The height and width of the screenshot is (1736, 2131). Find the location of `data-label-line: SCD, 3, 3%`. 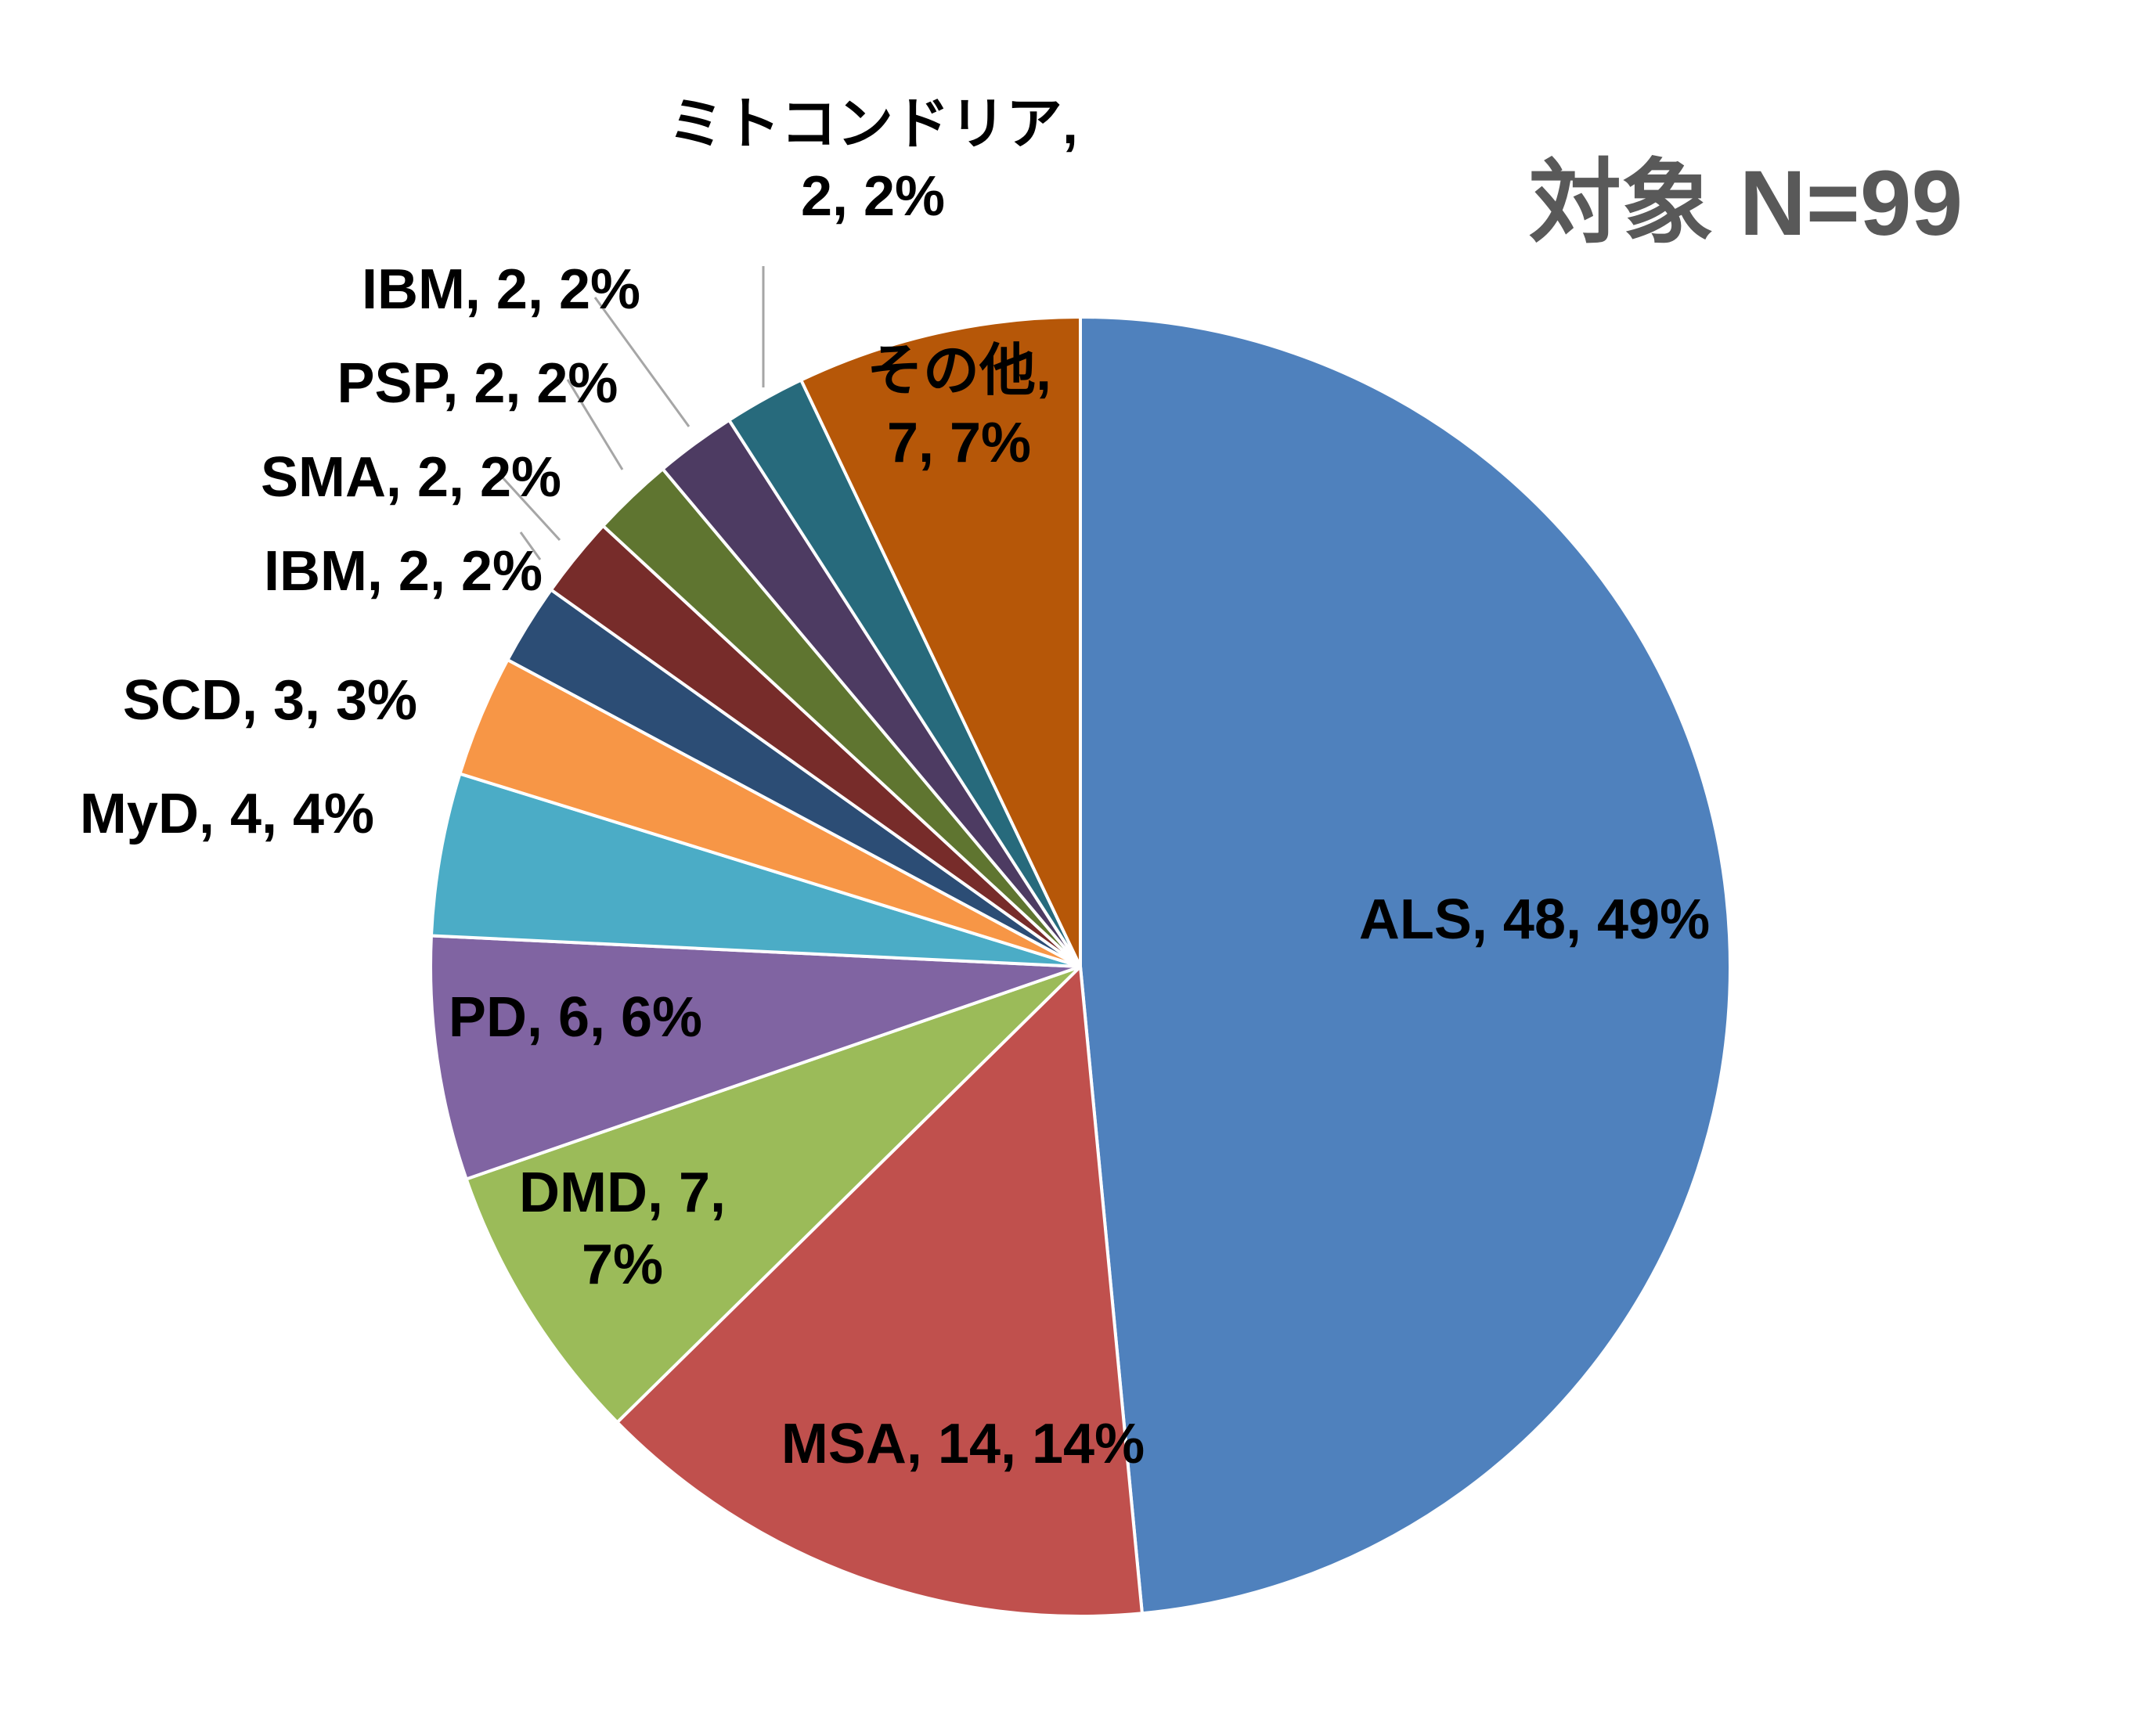

data-label-line: SCD, 3, 3% is located at coordinates (270, 701).